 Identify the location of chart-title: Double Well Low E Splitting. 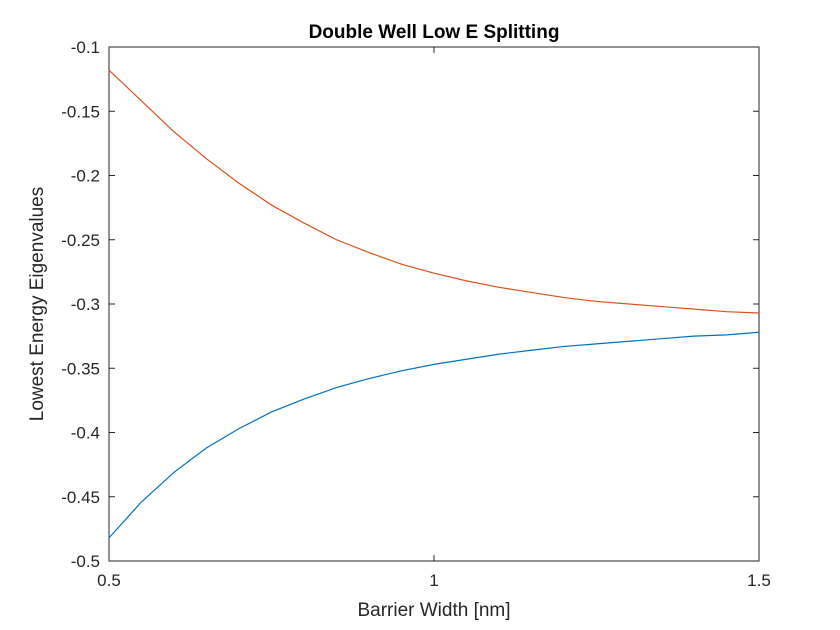
(434, 32).